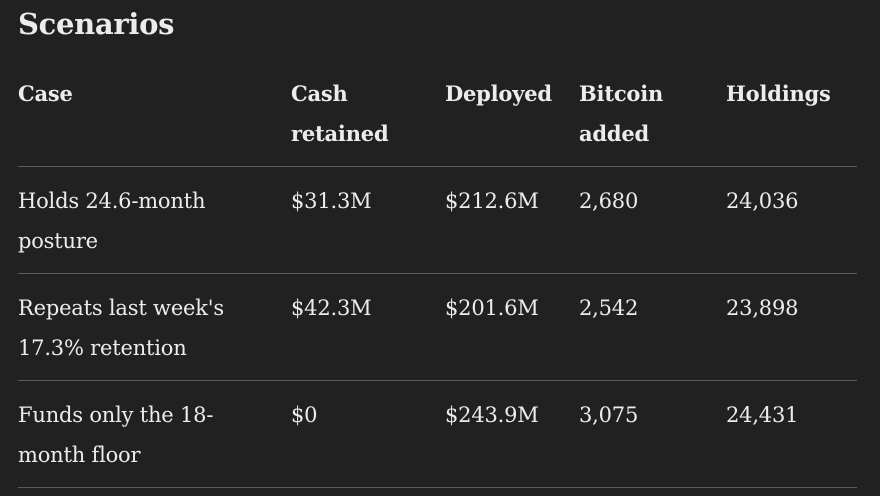 Image resolution: width=880 pixels, height=496 pixels. What do you see at coordinates (609, 415) in the screenshot?
I see `cell-bitcoin-added: 3,075` at bounding box center [609, 415].